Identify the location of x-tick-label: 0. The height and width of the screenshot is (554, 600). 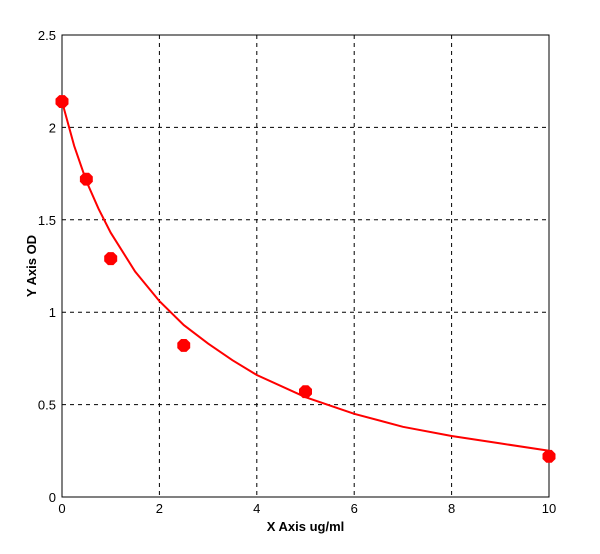
(61, 508).